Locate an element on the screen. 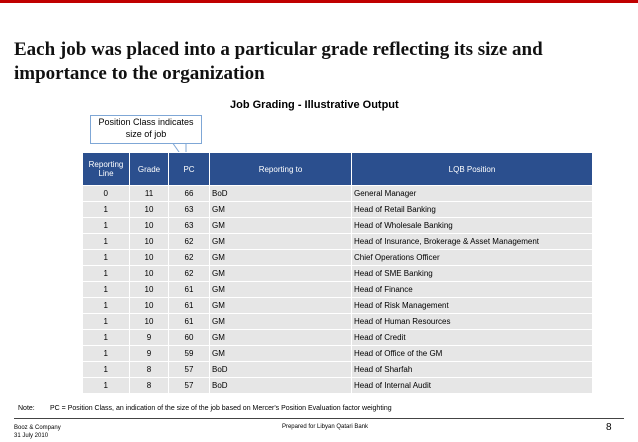  table-cell: Head of Wholesale Banking is located at coordinates (472, 225).